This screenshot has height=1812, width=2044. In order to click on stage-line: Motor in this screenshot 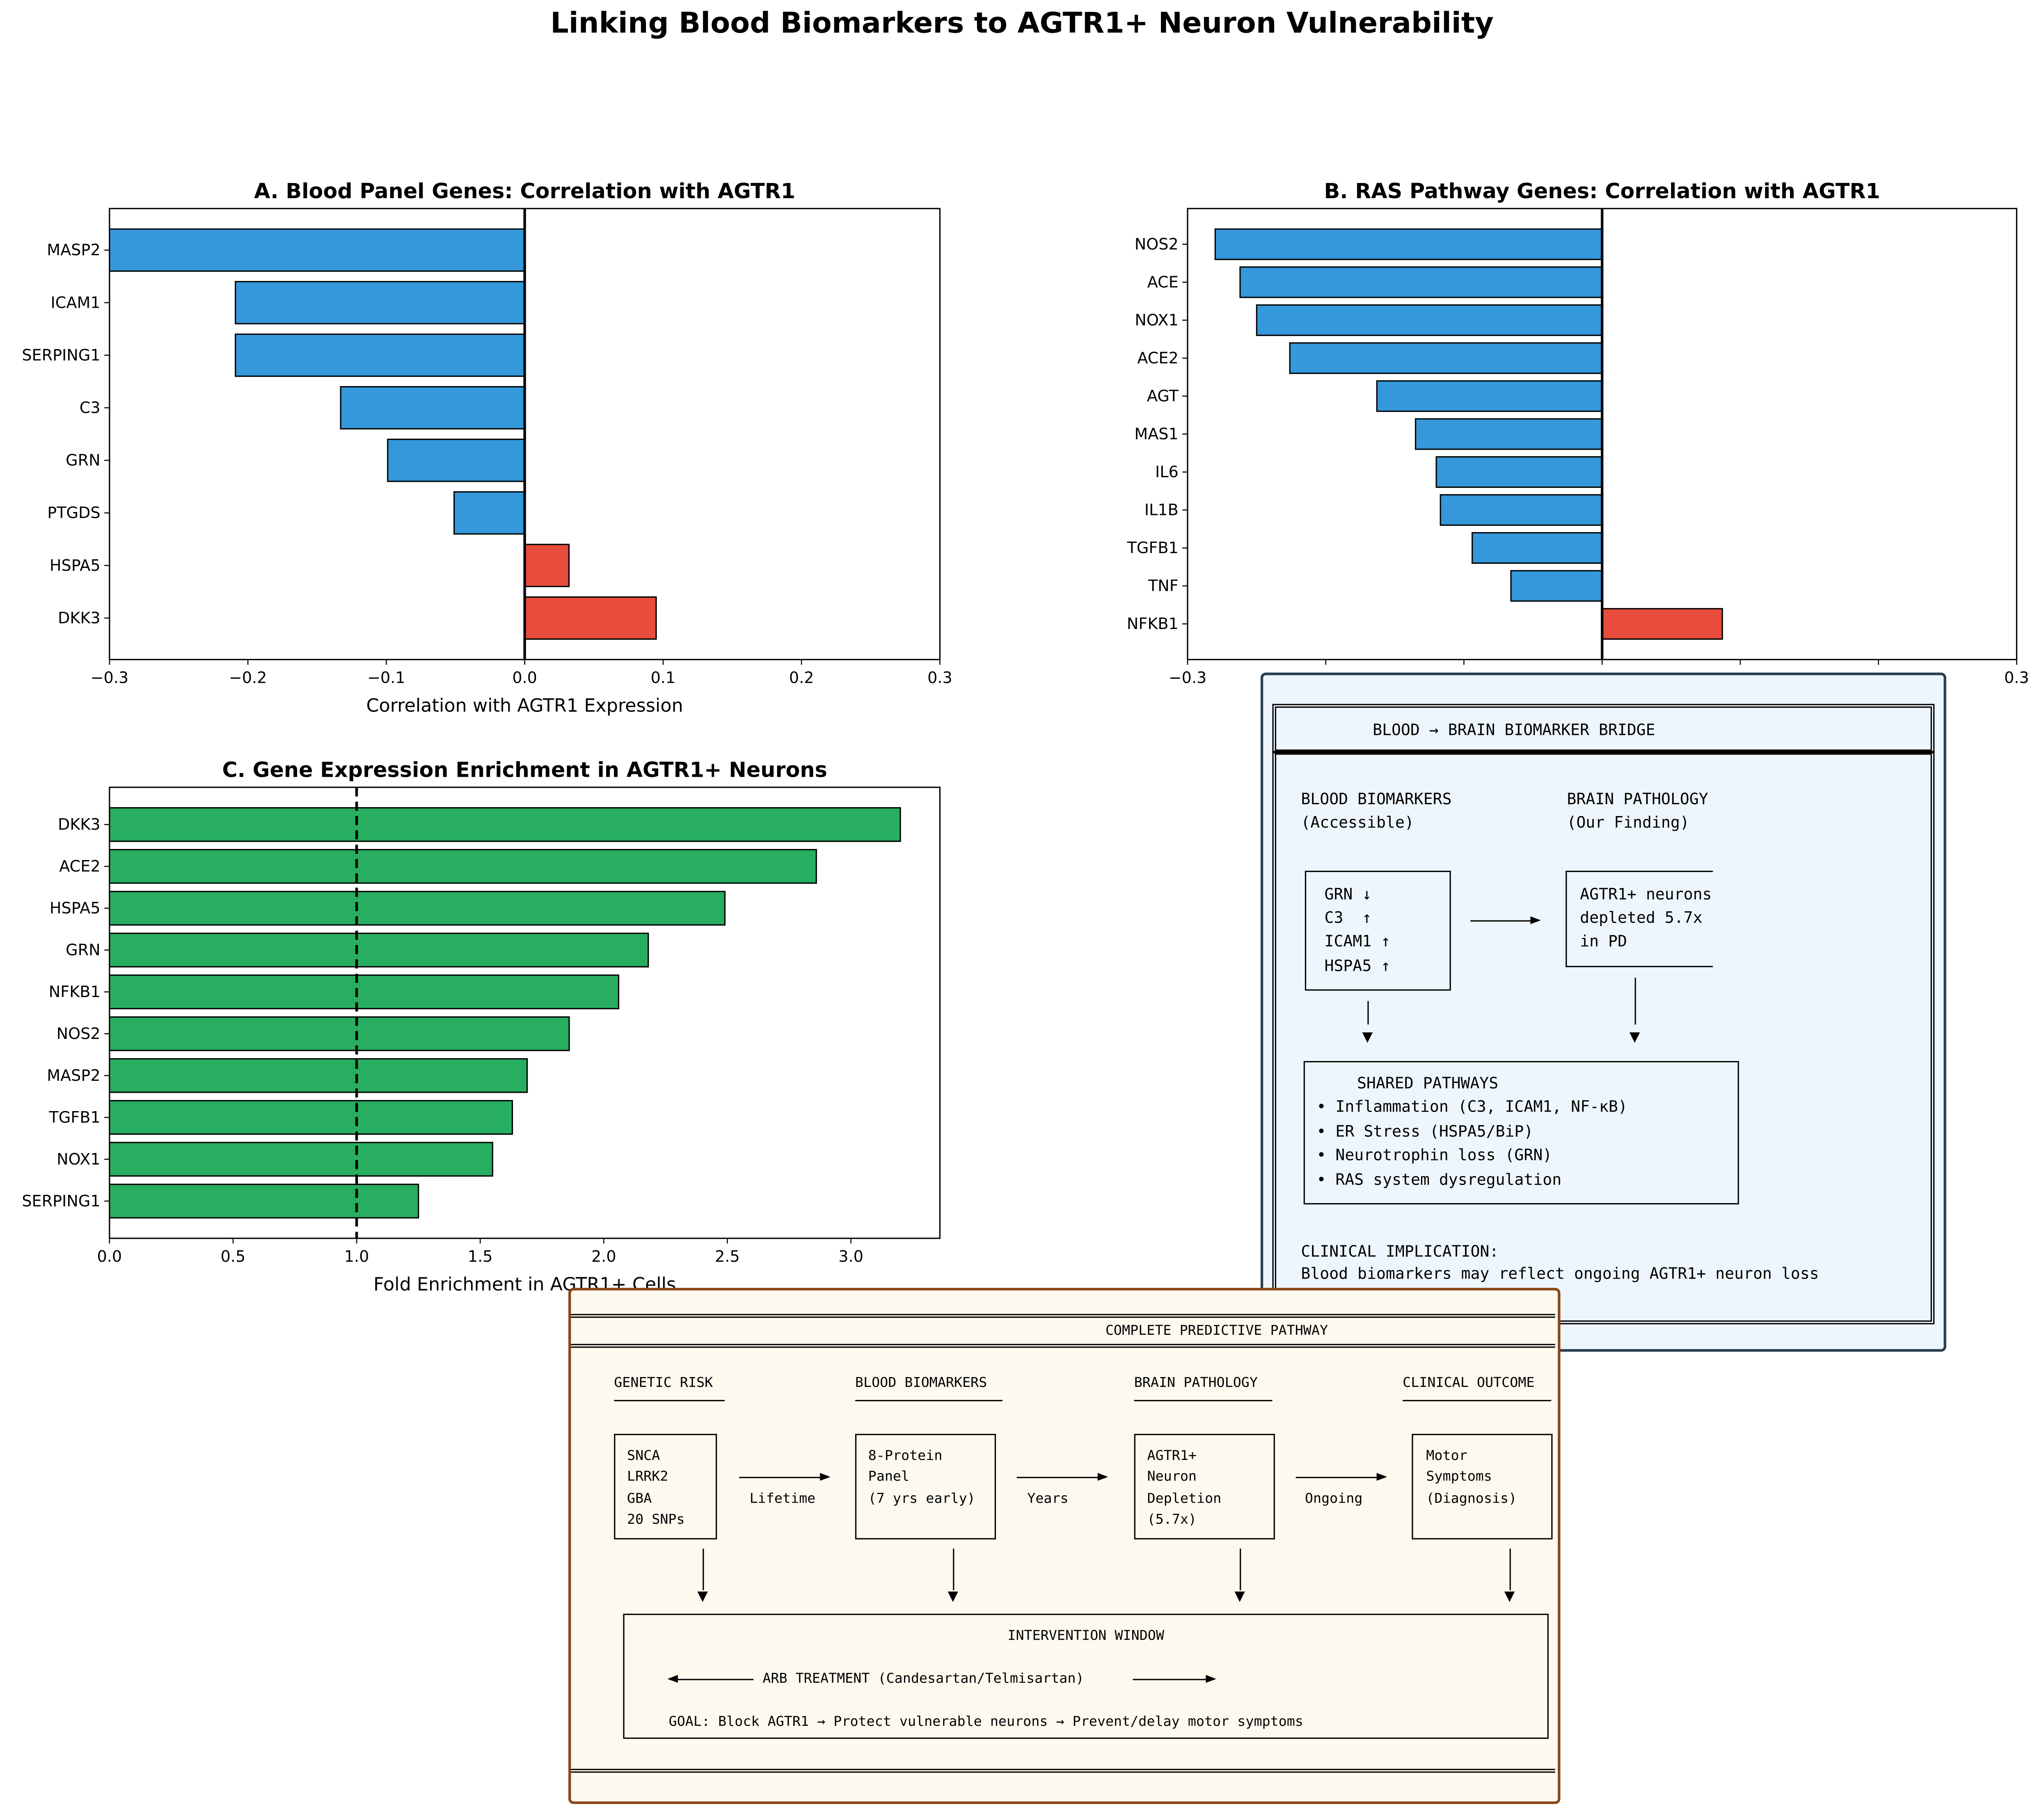, I will do `click(1447, 1456)`.